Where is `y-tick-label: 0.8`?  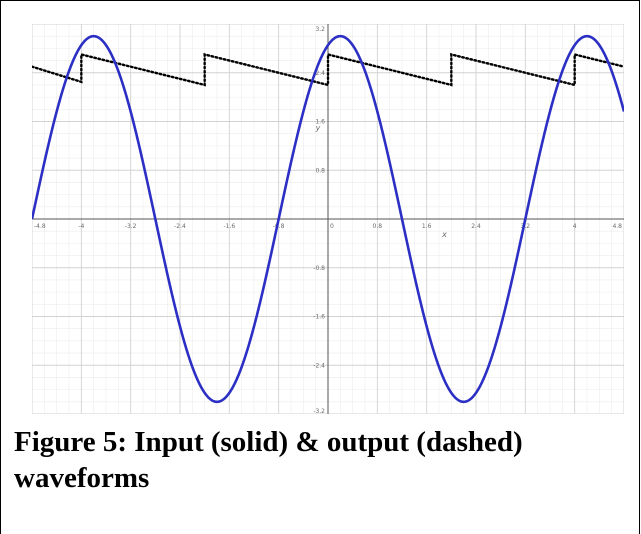
y-tick-label: 0.8 is located at coordinates (320, 170).